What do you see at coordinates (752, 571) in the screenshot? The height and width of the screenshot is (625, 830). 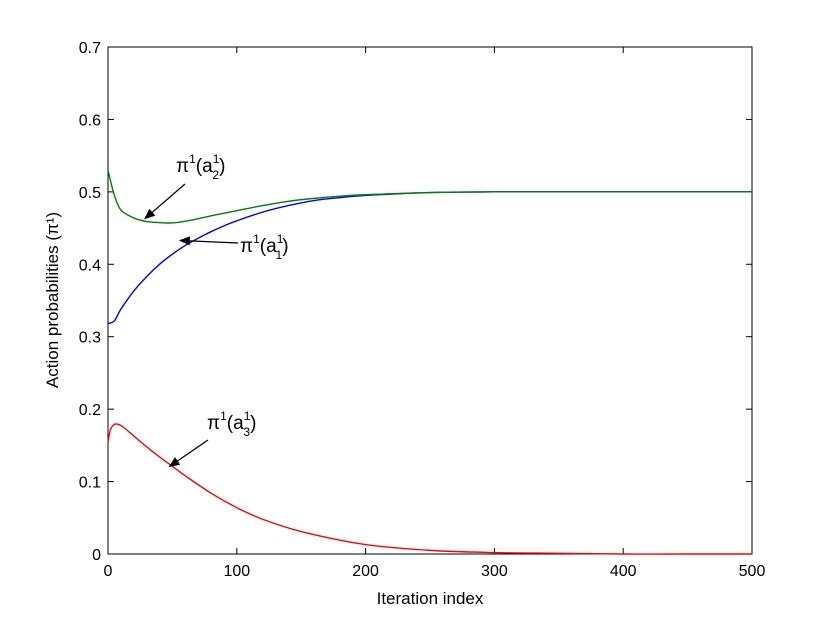 I see `x-tick-label: 500` at bounding box center [752, 571].